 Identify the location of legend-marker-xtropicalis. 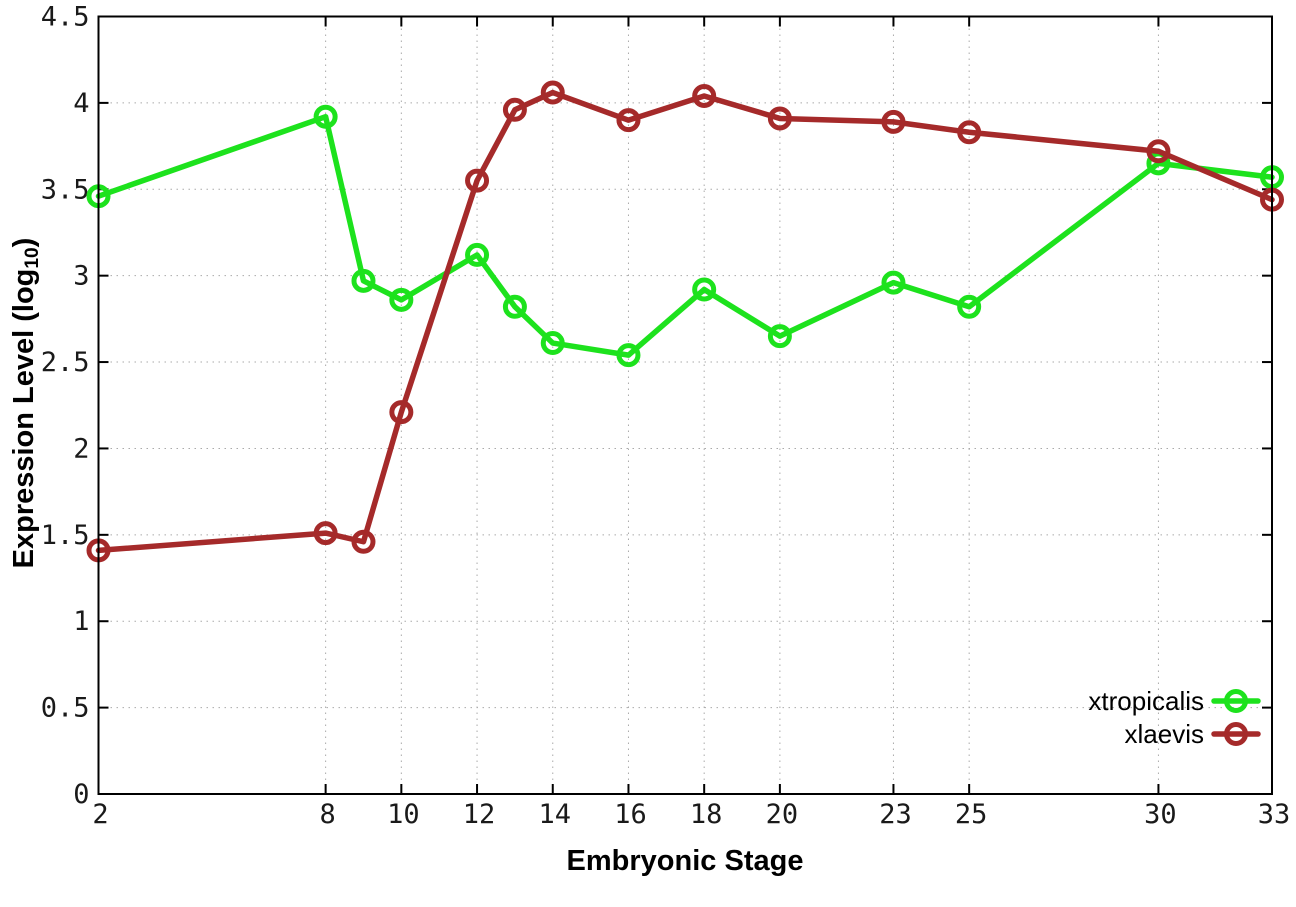
(1236, 701).